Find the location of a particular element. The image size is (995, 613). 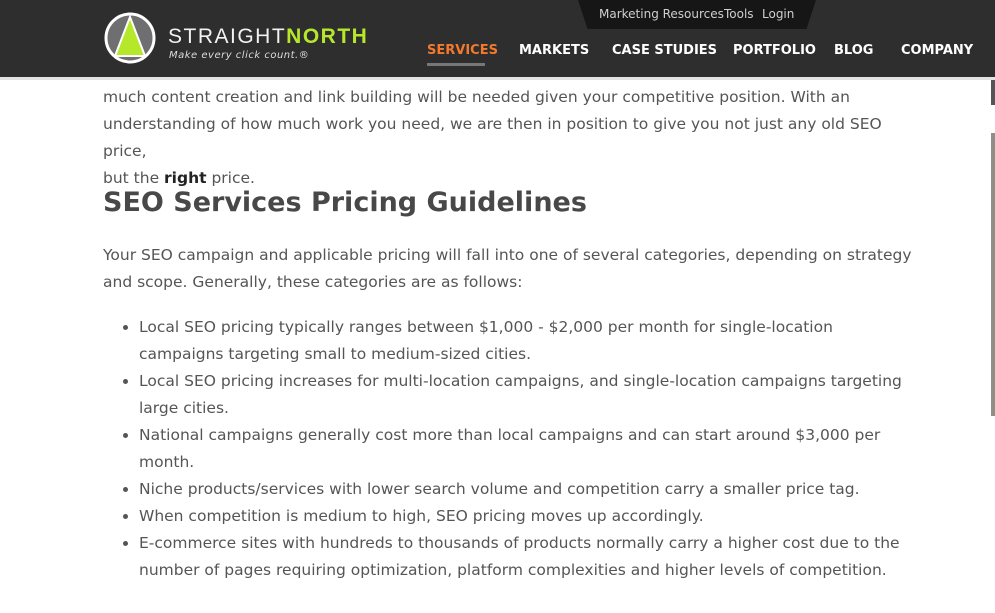

nav-blog: BLOG is located at coordinates (854, 50).